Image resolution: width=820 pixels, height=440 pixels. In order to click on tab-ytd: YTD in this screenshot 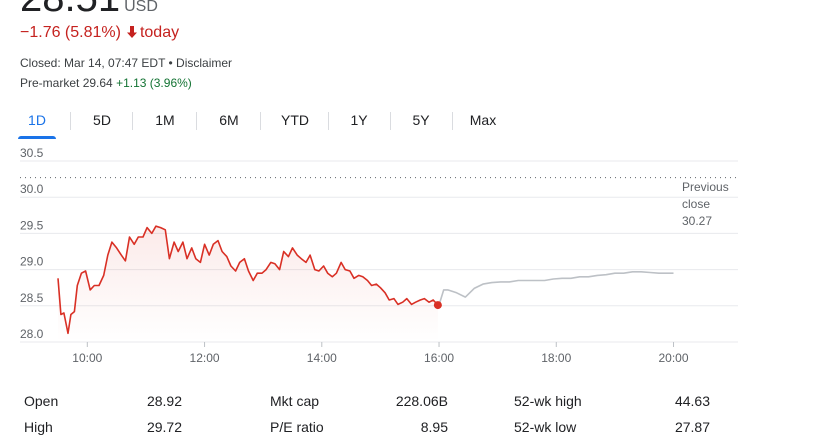, I will do `click(295, 120)`.